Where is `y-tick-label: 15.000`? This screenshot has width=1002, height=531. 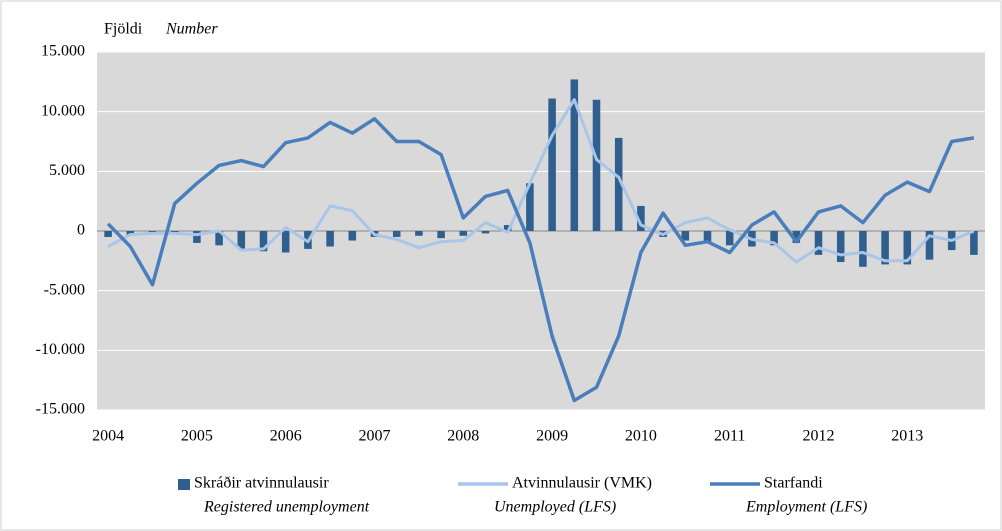 y-tick-label: 15.000 is located at coordinates (63, 51).